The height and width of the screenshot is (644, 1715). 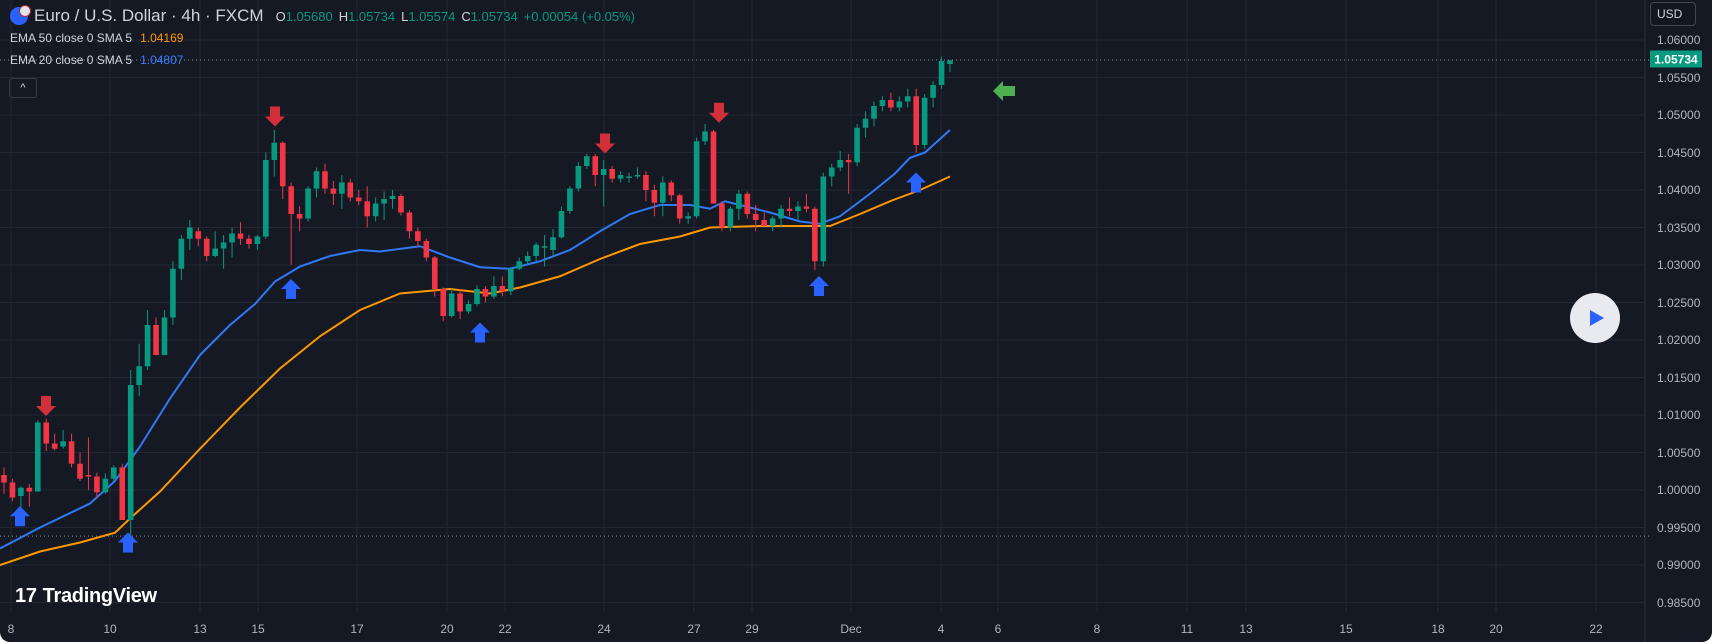 What do you see at coordinates (162, 60) in the screenshot?
I see `ema20-value: 1.04807` at bounding box center [162, 60].